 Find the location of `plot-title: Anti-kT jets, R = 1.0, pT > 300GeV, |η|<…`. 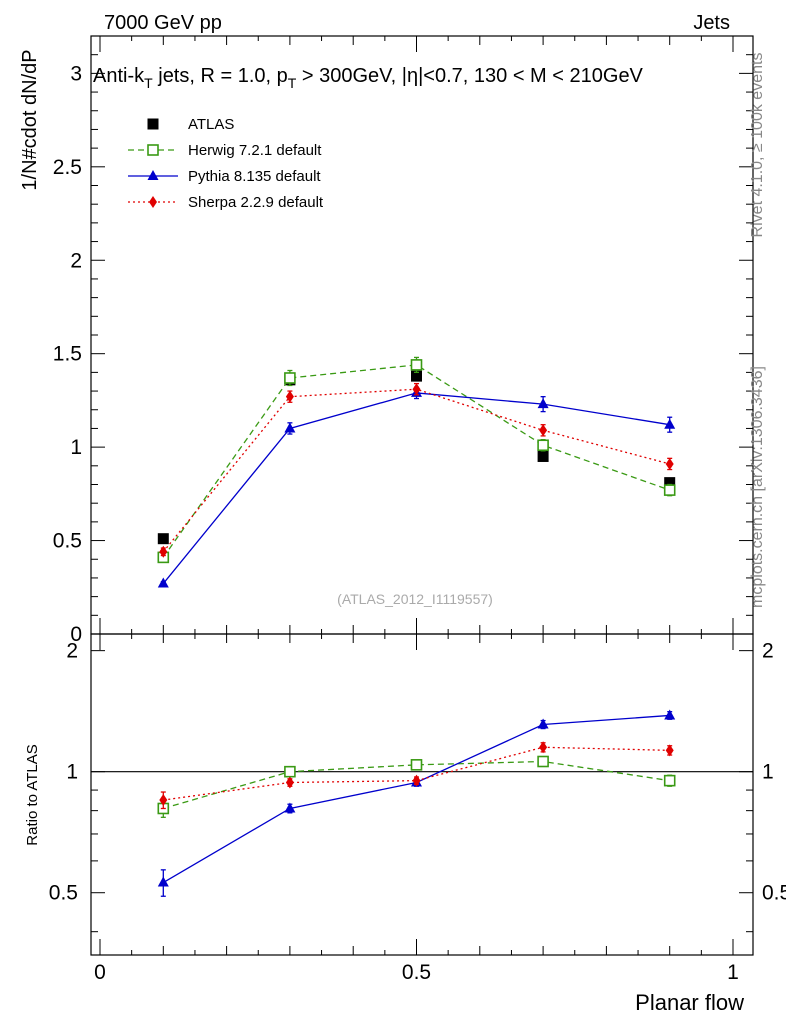

plot-title: Anti-kT jets, R = 1.0, pT > 300GeV, |η|<… is located at coordinates (368, 78).